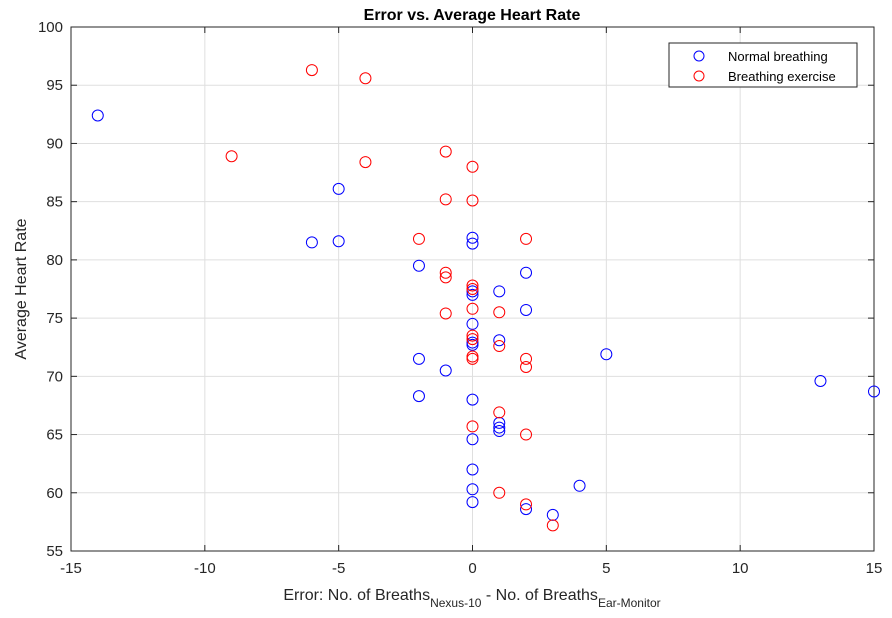 Image resolution: width=892 pixels, height=618 pixels. What do you see at coordinates (539, 595) in the screenshot?
I see `x-axis-title-text: - No. of Breaths` at bounding box center [539, 595].